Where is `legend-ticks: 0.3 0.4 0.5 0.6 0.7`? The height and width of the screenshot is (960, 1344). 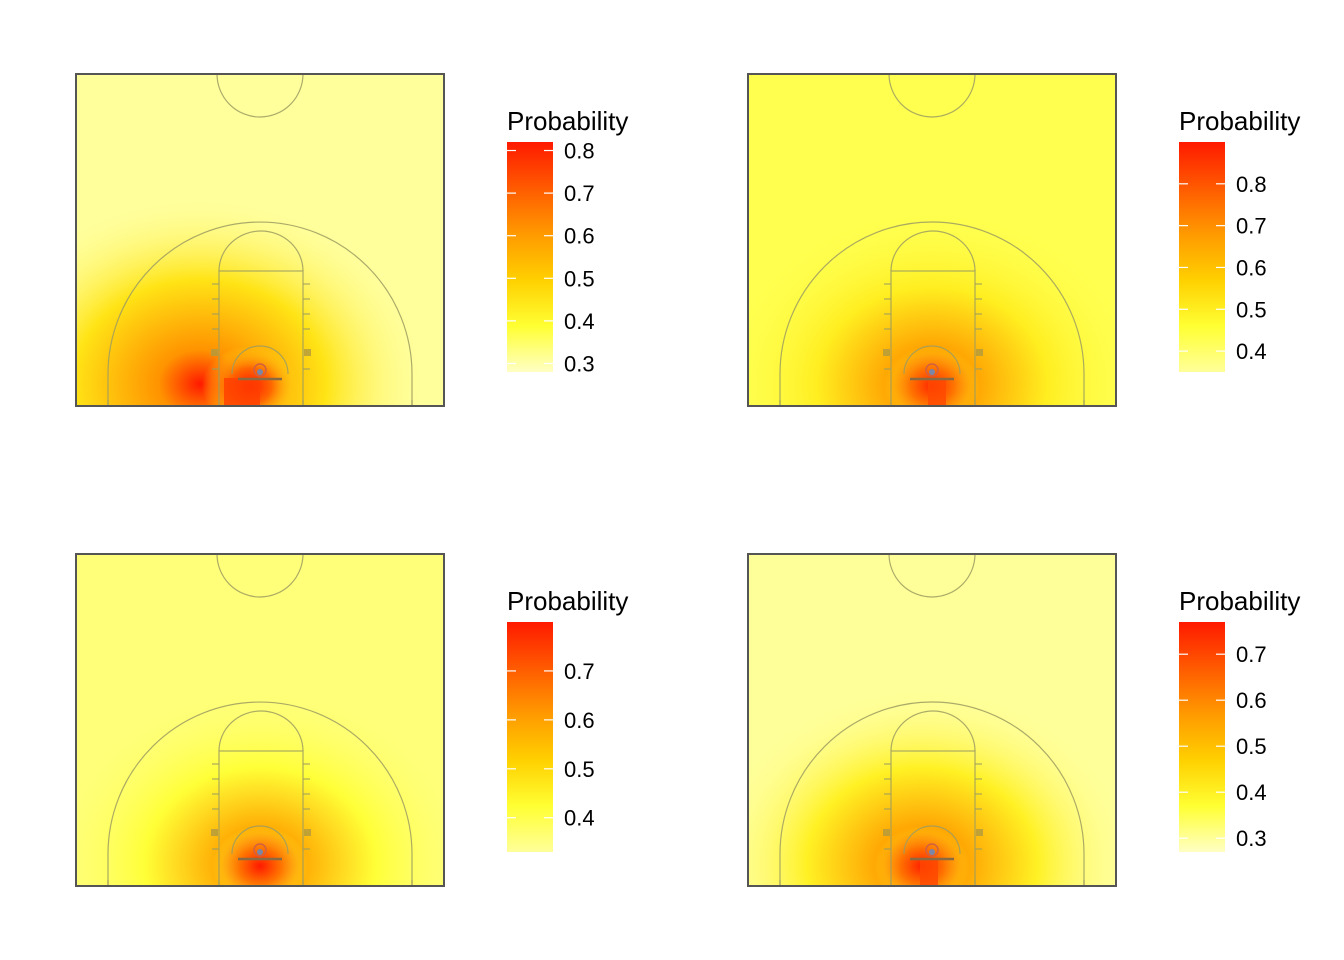
legend-ticks: 0.3 0.4 0.5 0.6 0.7 is located at coordinates (1223, 746).